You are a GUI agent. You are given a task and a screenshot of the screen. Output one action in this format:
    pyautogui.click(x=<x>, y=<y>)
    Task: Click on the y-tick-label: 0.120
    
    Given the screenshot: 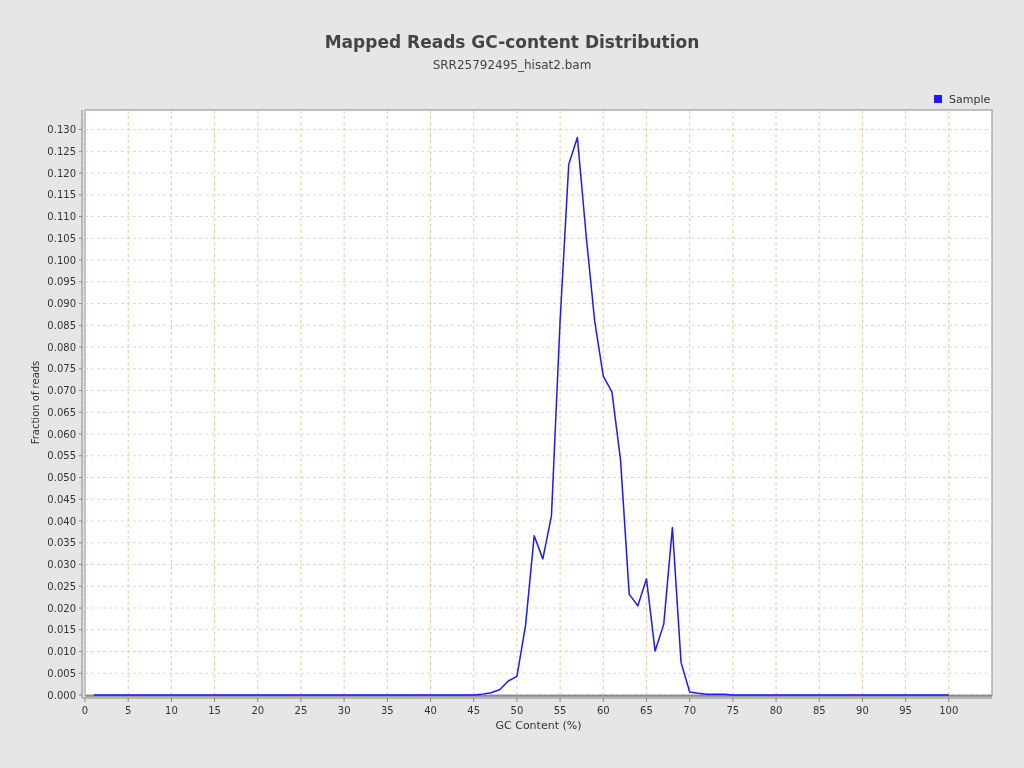 What is the action you would take?
    pyautogui.click(x=61, y=173)
    